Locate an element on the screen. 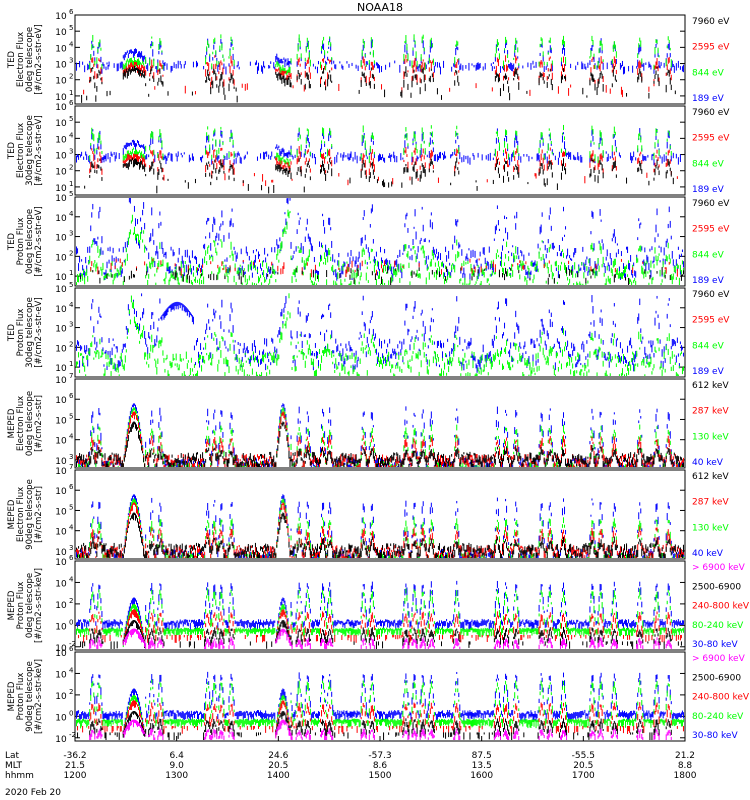 The height and width of the screenshot is (800, 750). y-axis-label-line: Proton Flux is located at coordinates (21, 242).